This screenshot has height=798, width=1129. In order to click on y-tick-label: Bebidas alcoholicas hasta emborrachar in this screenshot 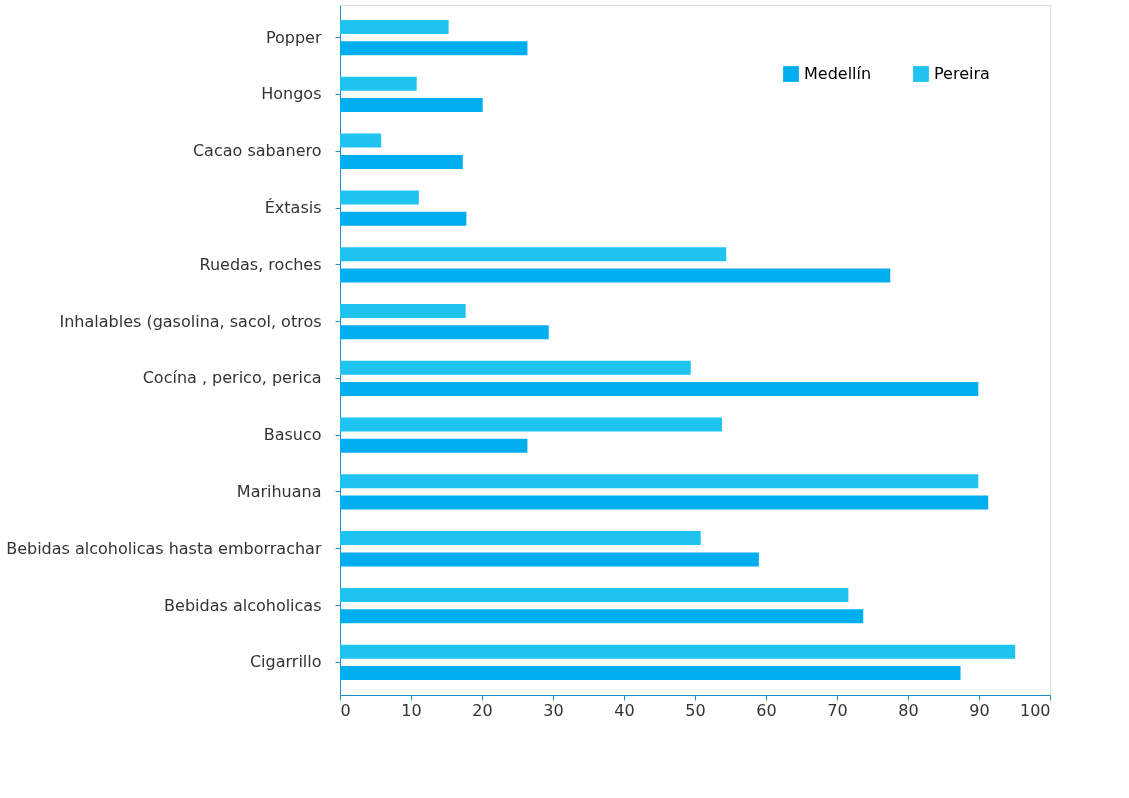, I will do `click(164, 548)`.